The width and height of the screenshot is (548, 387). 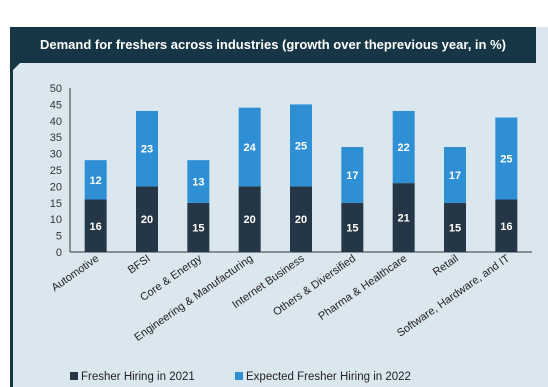 What do you see at coordinates (56, 220) in the screenshot?
I see `y-tick-label: 10` at bounding box center [56, 220].